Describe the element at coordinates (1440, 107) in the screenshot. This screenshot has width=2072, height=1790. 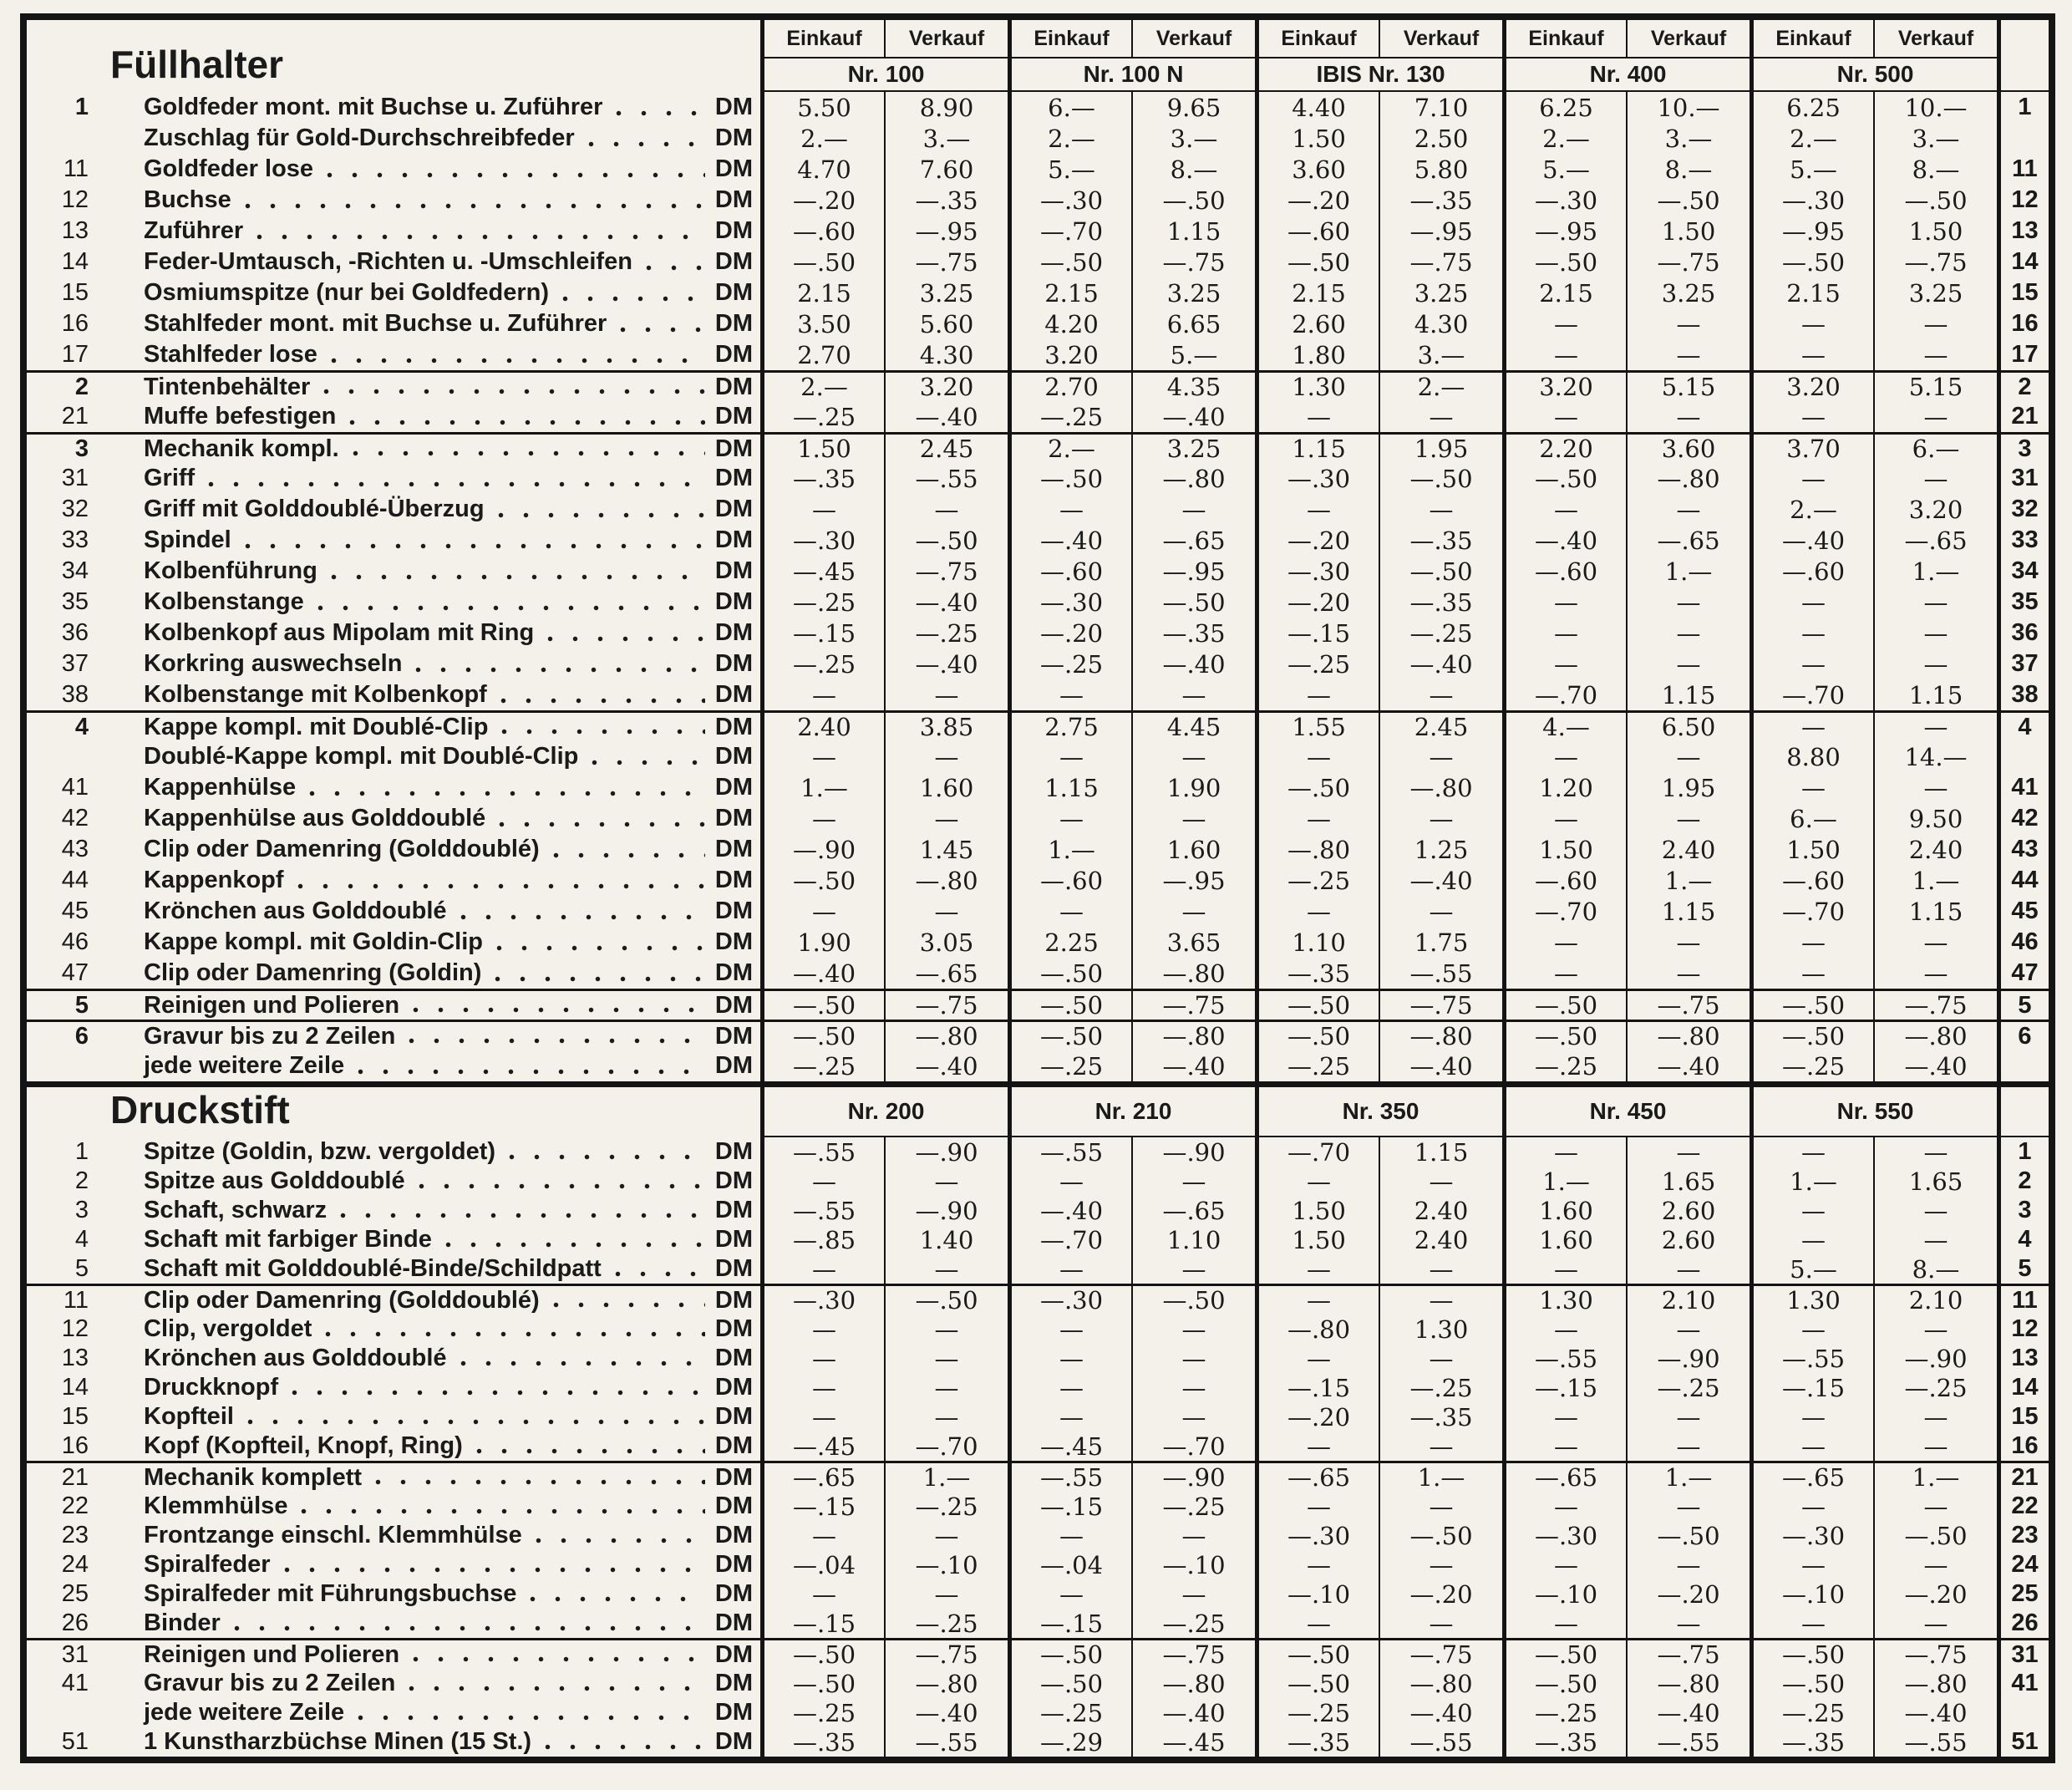
I see `price-cell: 7.10` at that location.